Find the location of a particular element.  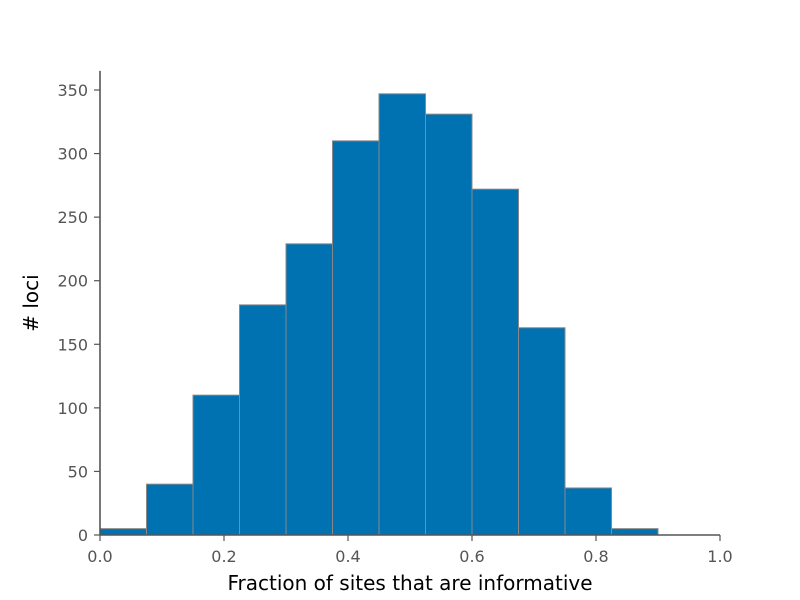

x-tick-label: 0.4 is located at coordinates (347, 556).